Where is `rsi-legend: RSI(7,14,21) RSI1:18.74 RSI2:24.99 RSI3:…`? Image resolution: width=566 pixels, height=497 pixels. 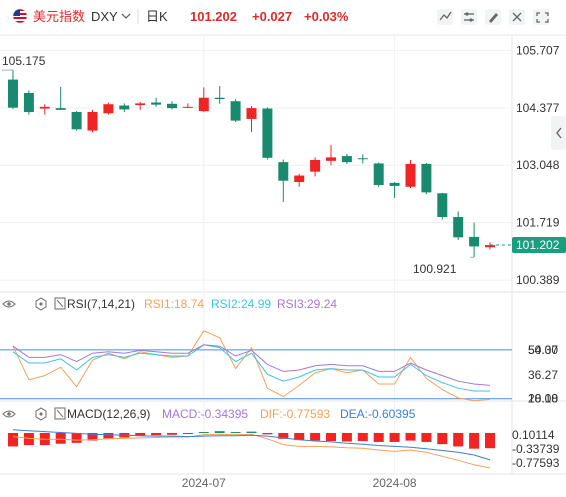 rsi-legend: RSI(7,14,21) RSI1:18.74 RSI2:24.99 RSI3:… is located at coordinates (169, 304).